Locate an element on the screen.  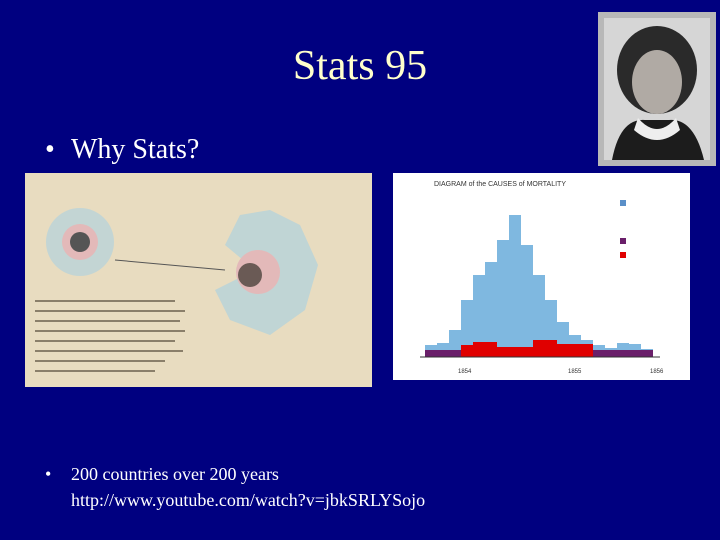
year: 1854 is located at coordinates (465, 372).